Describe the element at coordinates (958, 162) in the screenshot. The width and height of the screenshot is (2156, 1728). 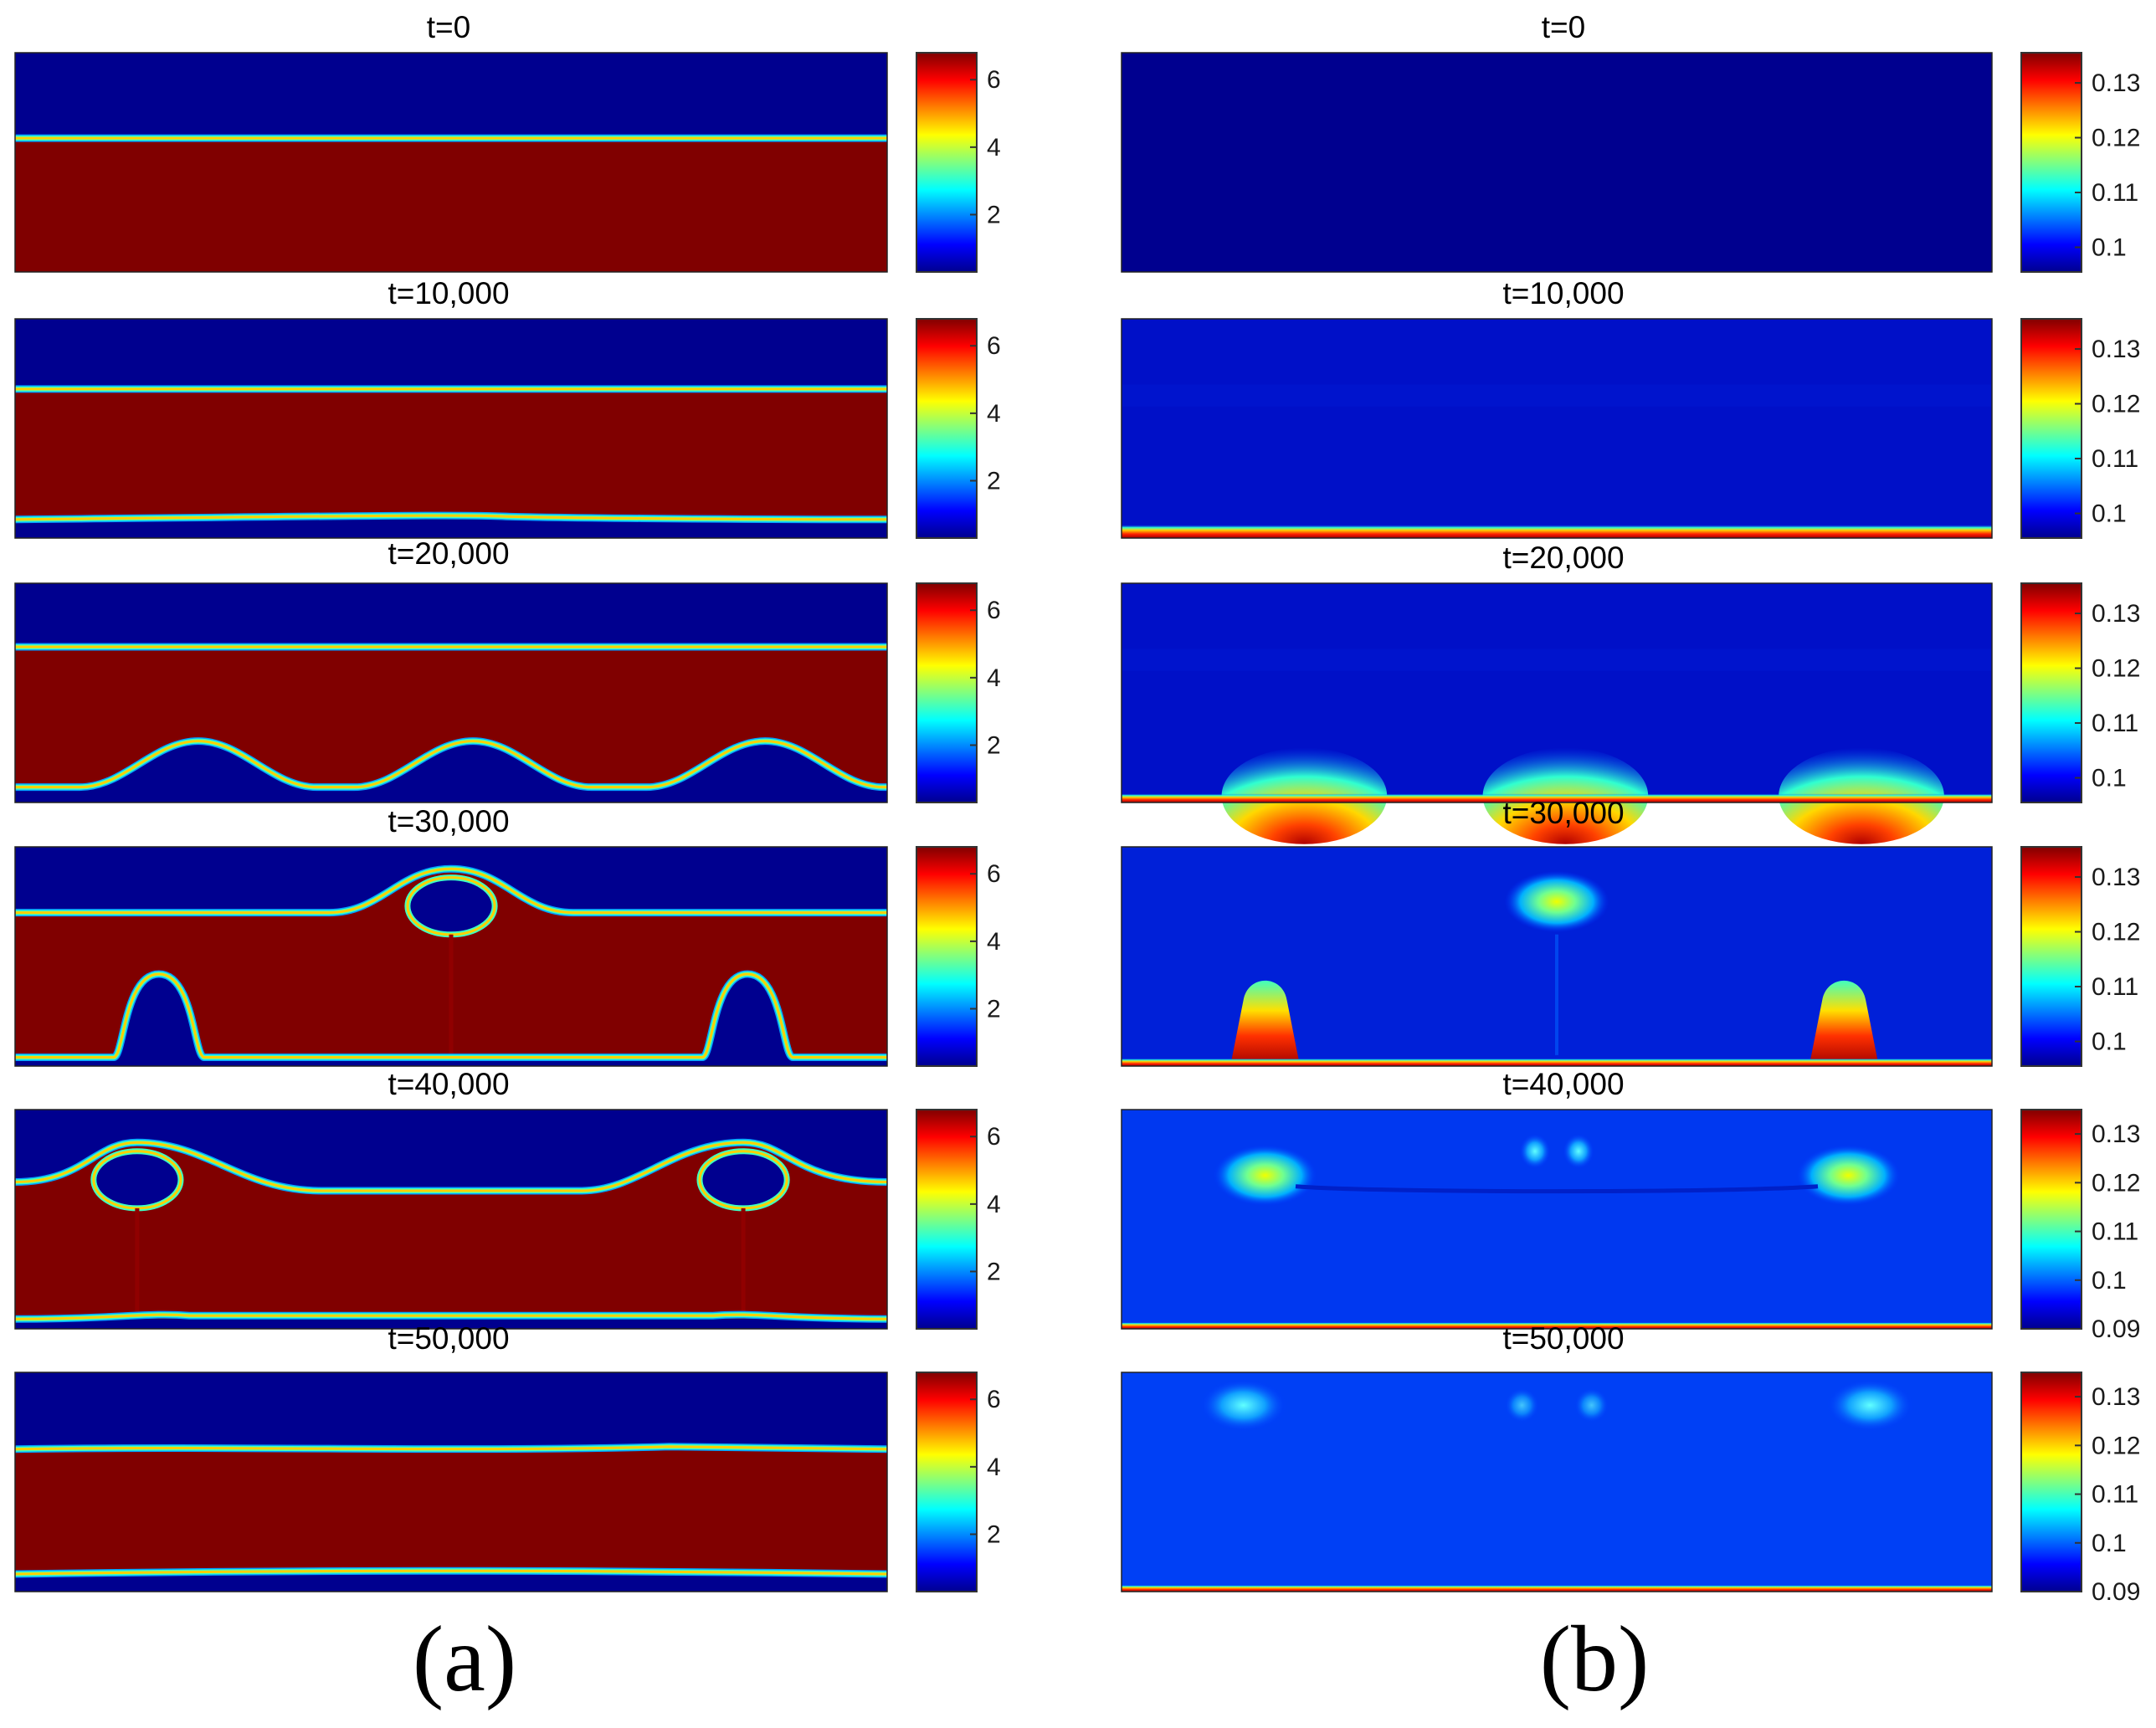
I see `colorbar-a-0: 2 4 6` at that location.